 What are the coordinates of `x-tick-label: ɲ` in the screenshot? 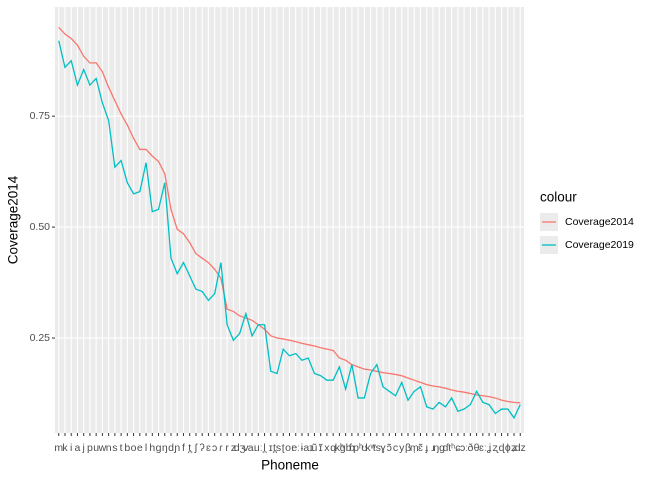 It's located at (176, 448).